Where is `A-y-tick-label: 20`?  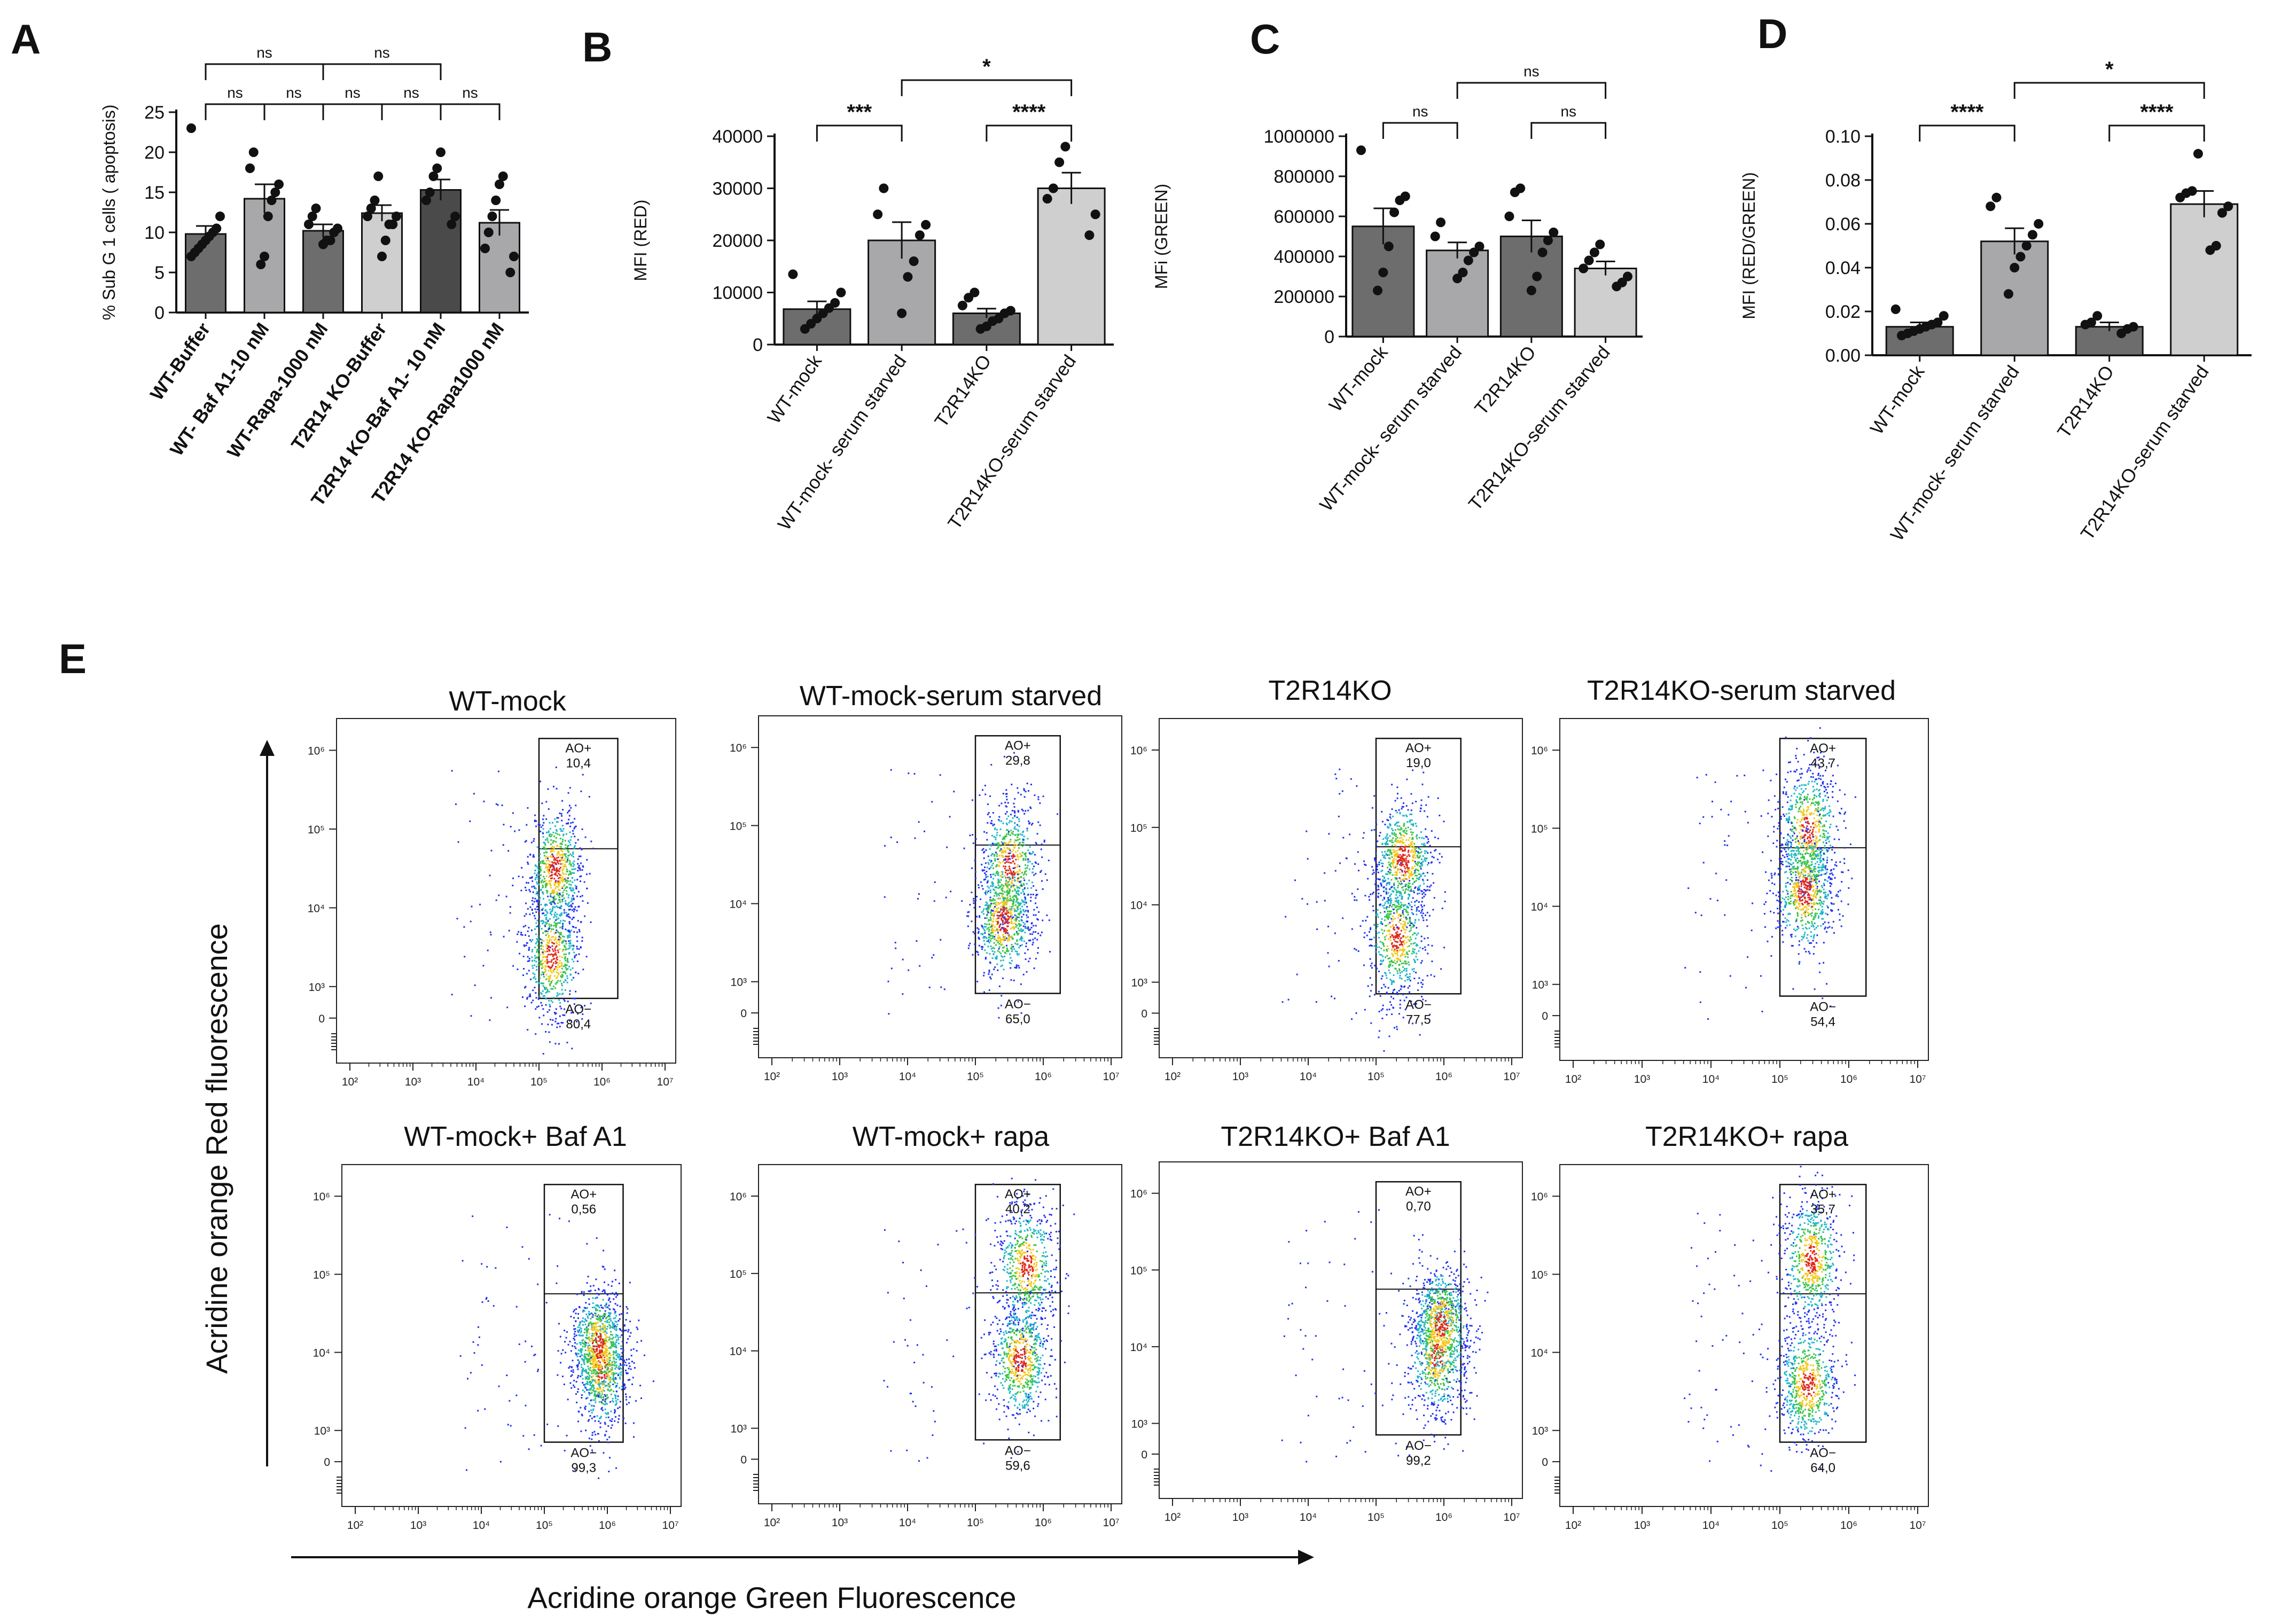
A-y-tick-label: 20 is located at coordinates (154, 153).